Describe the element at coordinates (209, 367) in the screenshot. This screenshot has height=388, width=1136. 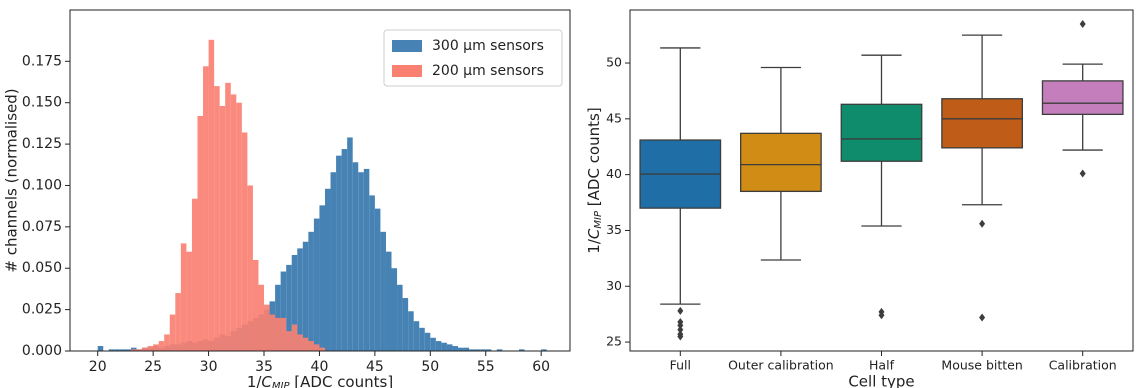
I see `x-tick-label: 30` at that location.